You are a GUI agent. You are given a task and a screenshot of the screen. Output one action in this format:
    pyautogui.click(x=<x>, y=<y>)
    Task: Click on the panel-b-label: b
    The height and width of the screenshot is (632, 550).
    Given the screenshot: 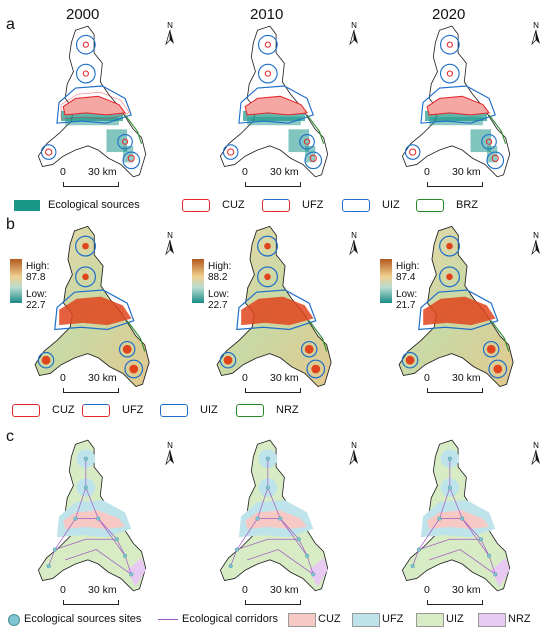 What is the action you would take?
    pyautogui.click(x=10, y=224)
    